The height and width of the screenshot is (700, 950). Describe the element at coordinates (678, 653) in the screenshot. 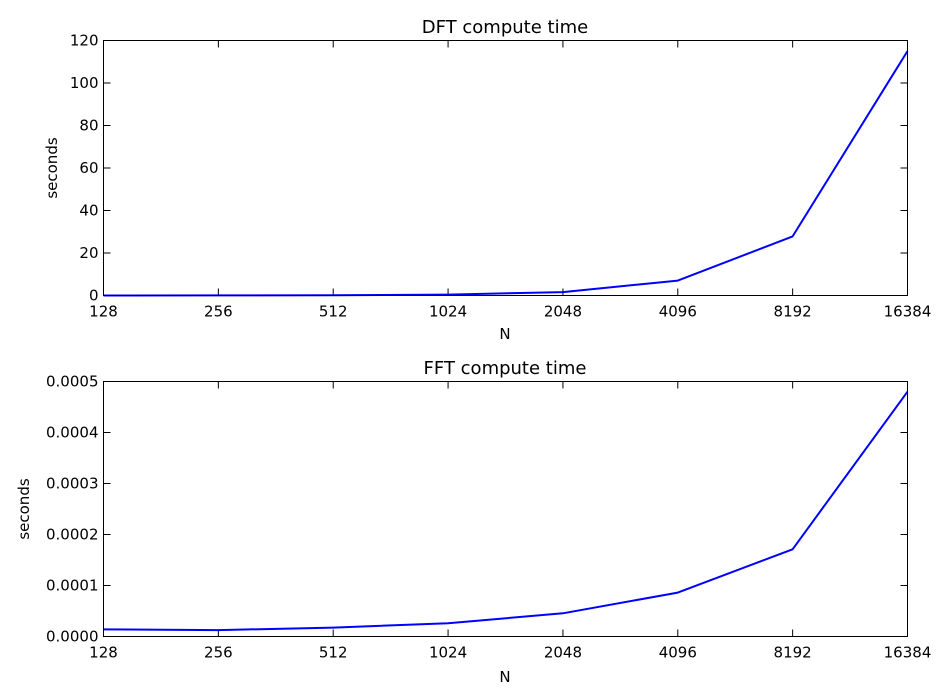

I see `fft-x-tick-label: 4096` at that location.